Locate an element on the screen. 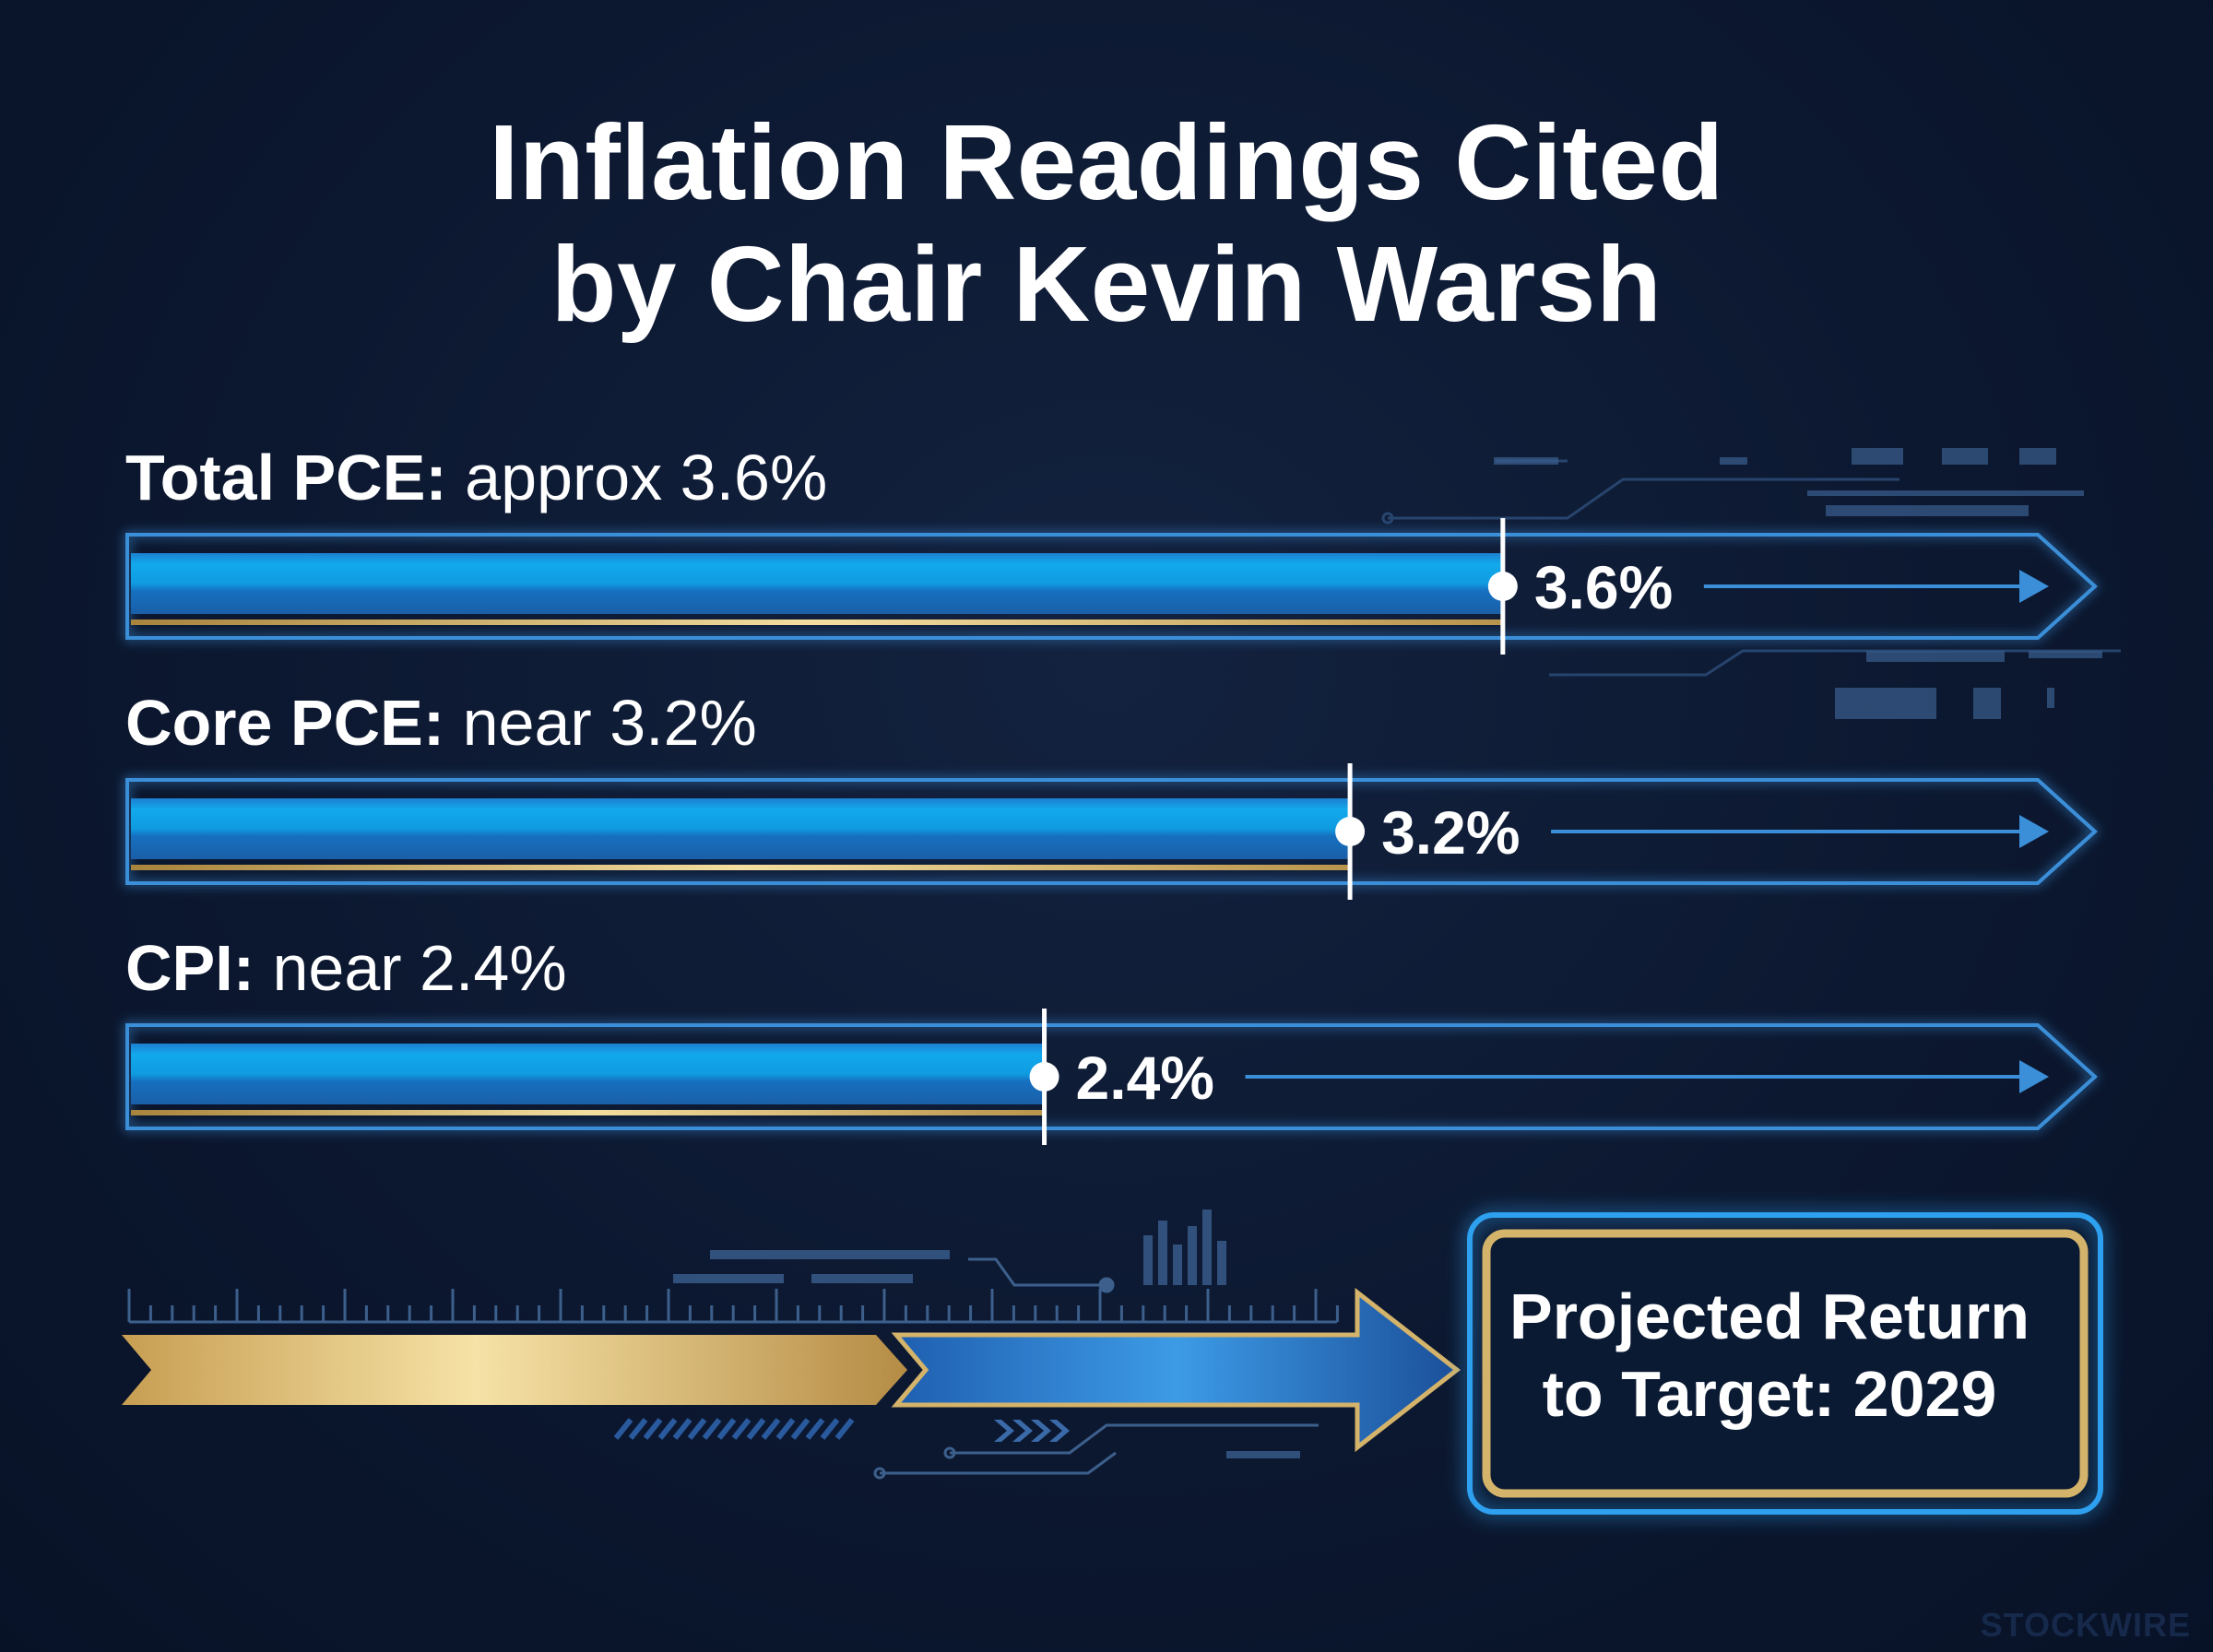  decorative-code-ticks is located at coordinates (1798, 583).